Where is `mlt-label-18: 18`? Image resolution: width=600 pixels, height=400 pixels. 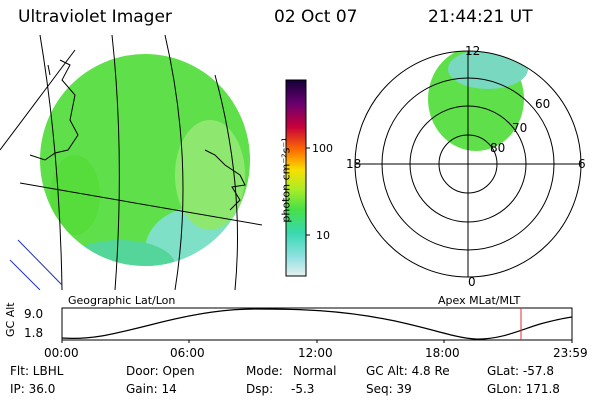 mlt-label-18: 18 is located at coordinates (354, 164).